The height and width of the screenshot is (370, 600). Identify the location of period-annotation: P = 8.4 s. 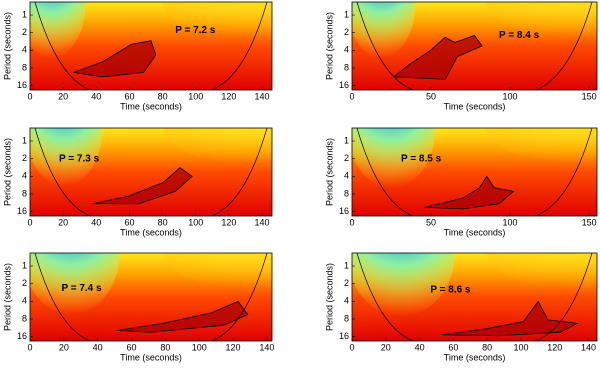
(519, 35).